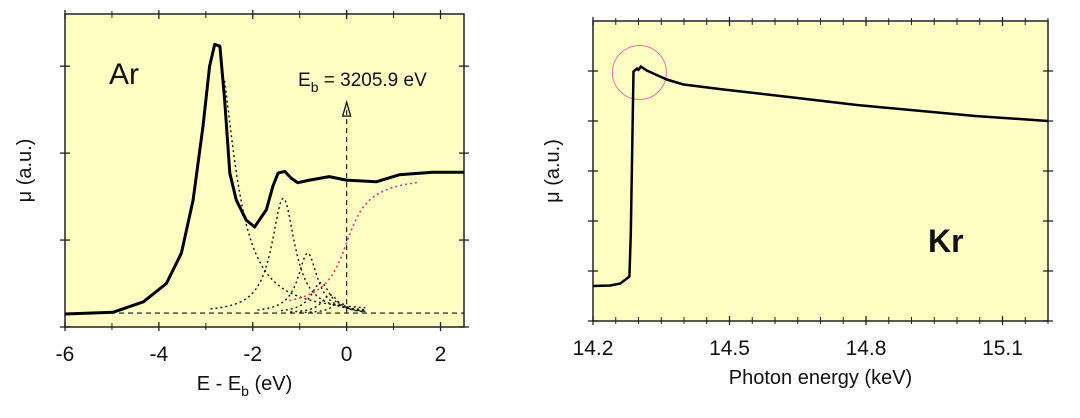 The image size is (1080, 418). Describe the element at coordinates (270, 384) in the screenshot. I see `x-axis-label-tail: (eV)` at that location.